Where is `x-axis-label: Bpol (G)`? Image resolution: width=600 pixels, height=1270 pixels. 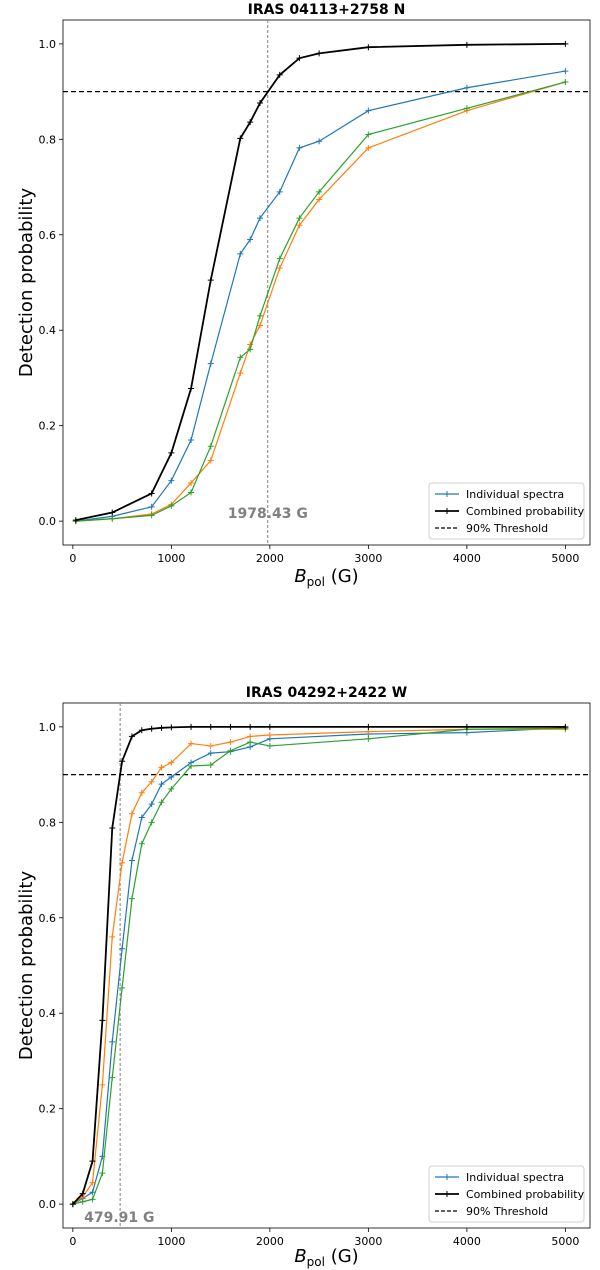
x-axis-label: Bpol (G) is located at coordinates (326, 1257).